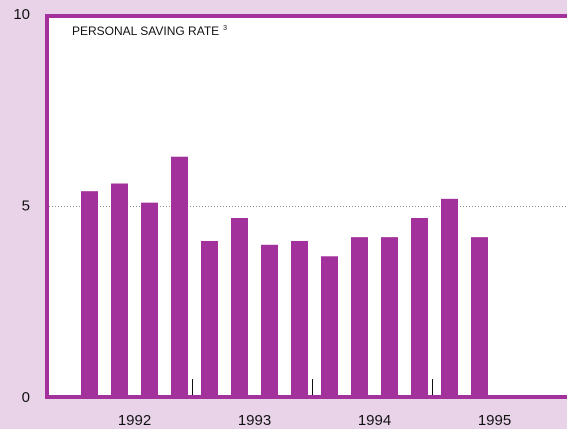 Image resolution: width=567 pixels, height=429 pixels. What do you see at coordinates (494, 420) in the screenshot?
I see `x-group-label: 1995` at bounding box center [494, 420].